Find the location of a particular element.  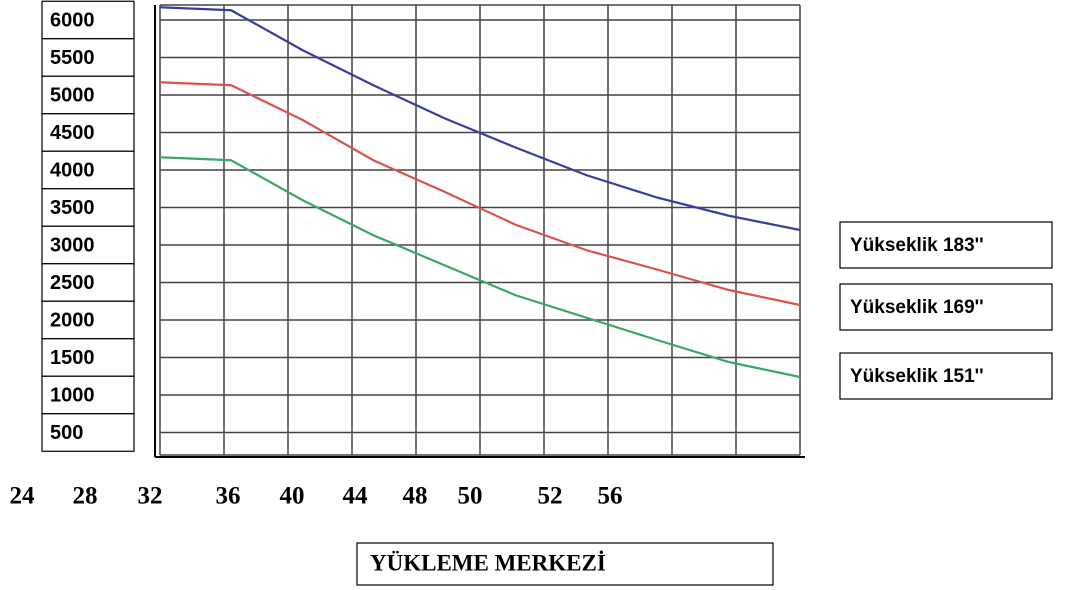

x-title-box is located at coordinates (565, 564).